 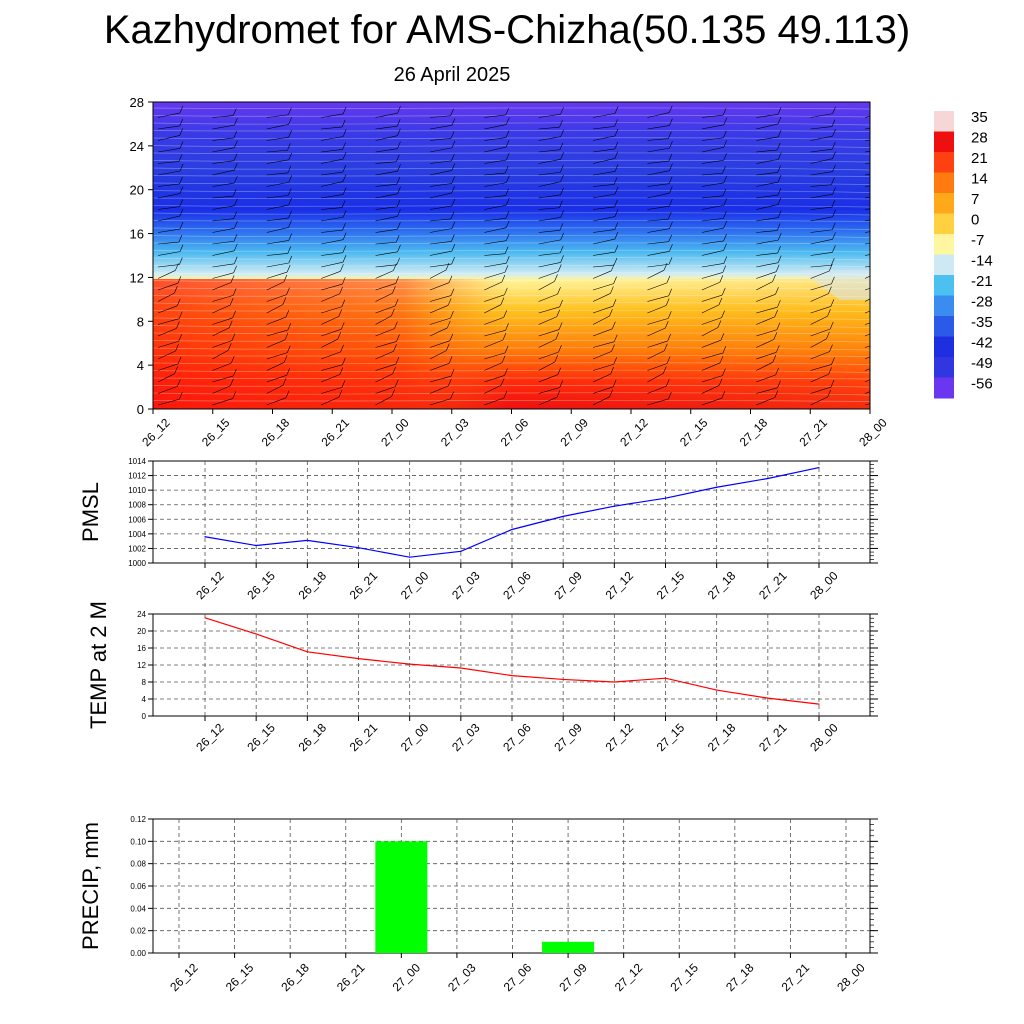 What do you see at coordinates (568, 947) in the screenshot?
I see `precip-bar` at bounding box center [568, 947].